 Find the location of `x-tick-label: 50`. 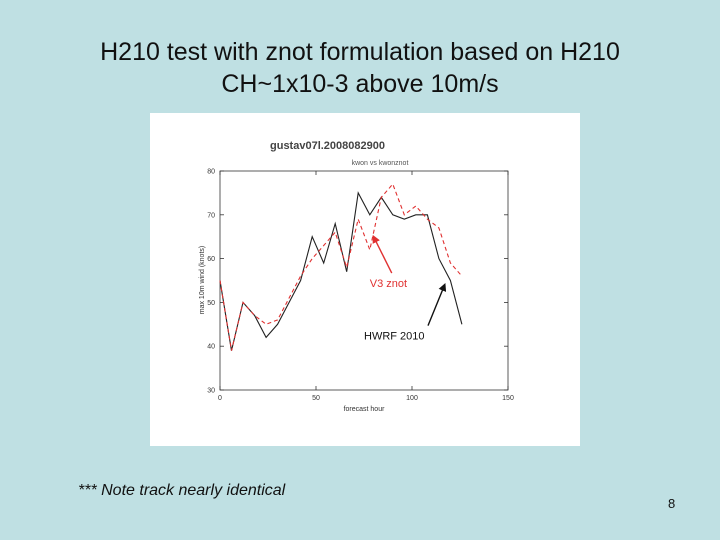

x-tick-label: 50 is located at coordinates (316, 398).